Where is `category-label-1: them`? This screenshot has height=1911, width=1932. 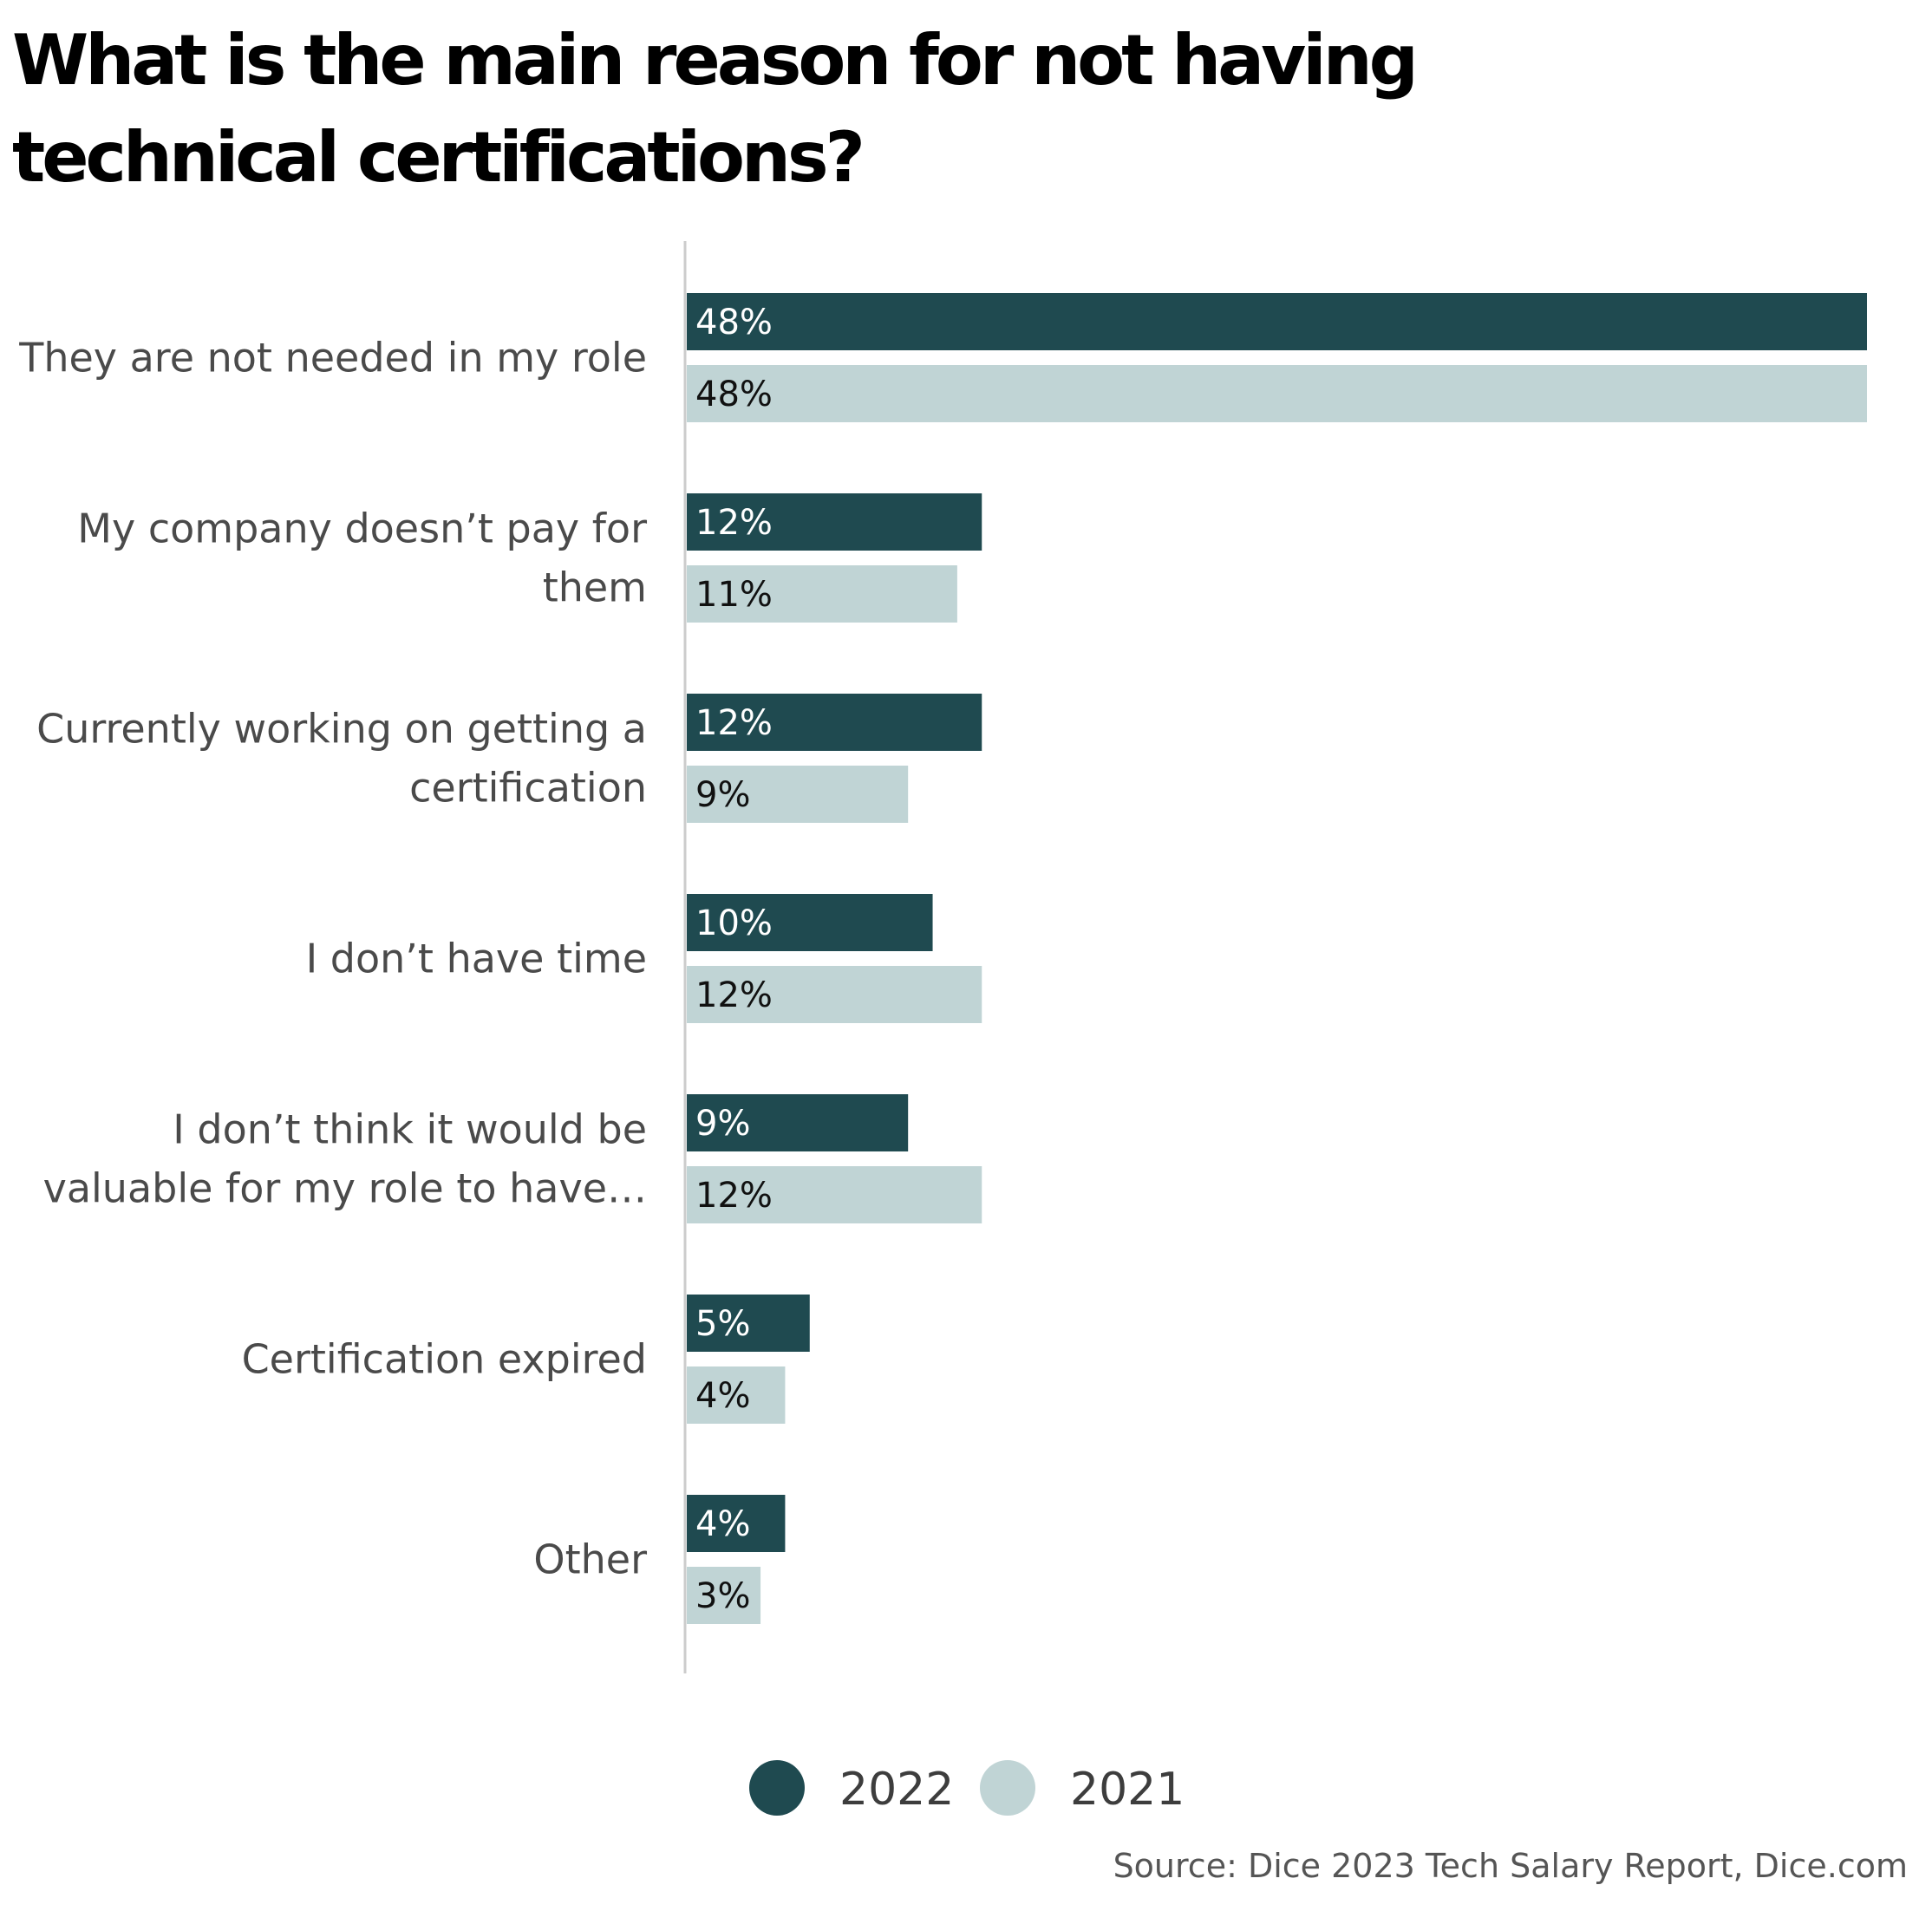
category-label-1: them is located at coordinates (595, 587).